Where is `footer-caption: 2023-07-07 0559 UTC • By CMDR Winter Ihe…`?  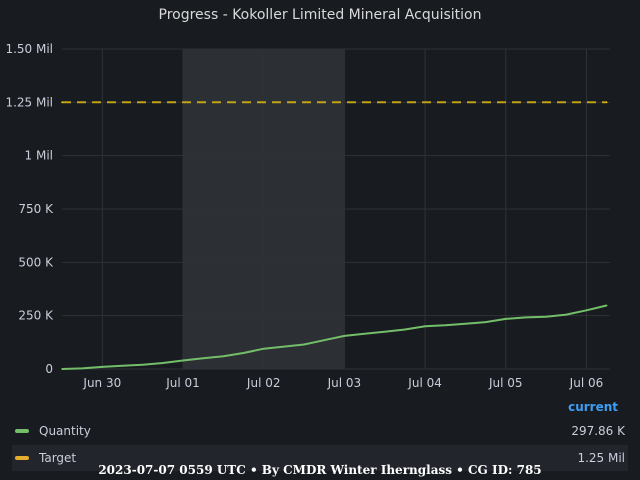
footer-caption: 2023-07-07 0559 UTC • By CMDR Winter Ihe… is located at coordinates (320, 470).